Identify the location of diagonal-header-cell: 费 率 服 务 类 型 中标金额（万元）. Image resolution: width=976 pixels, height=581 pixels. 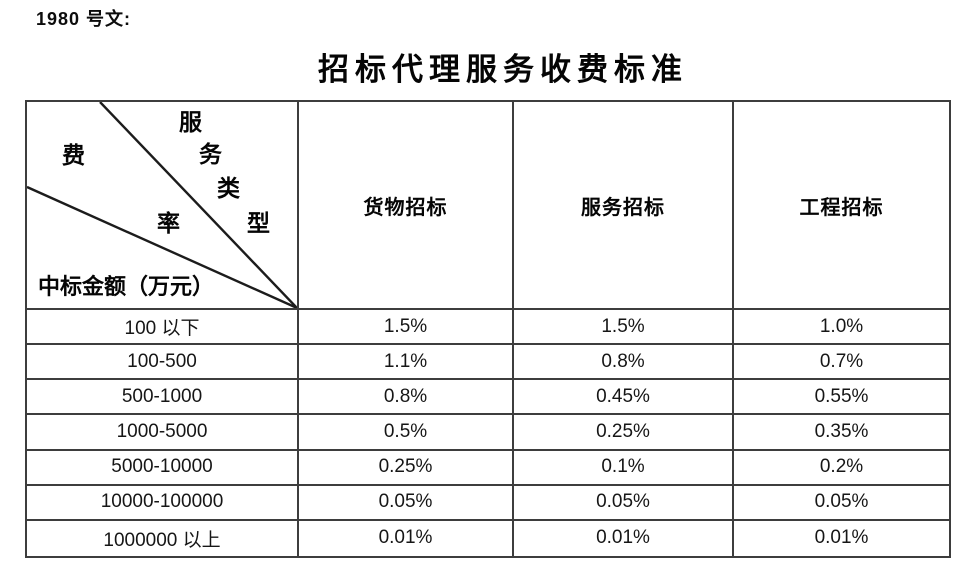
(163, 206).